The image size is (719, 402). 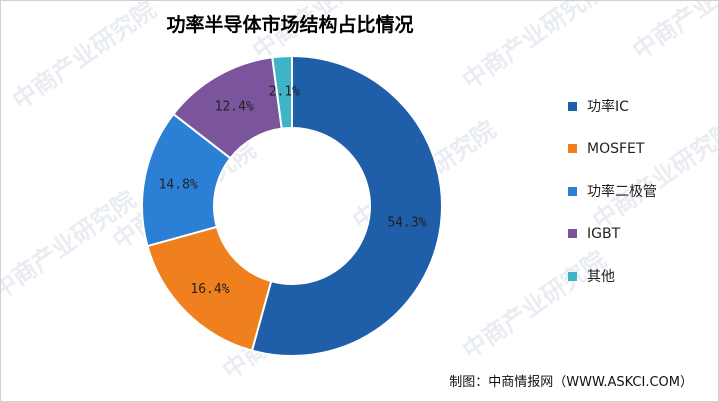 I want to click on slice-value-label: 14.8%, so click(x=178, y=185).